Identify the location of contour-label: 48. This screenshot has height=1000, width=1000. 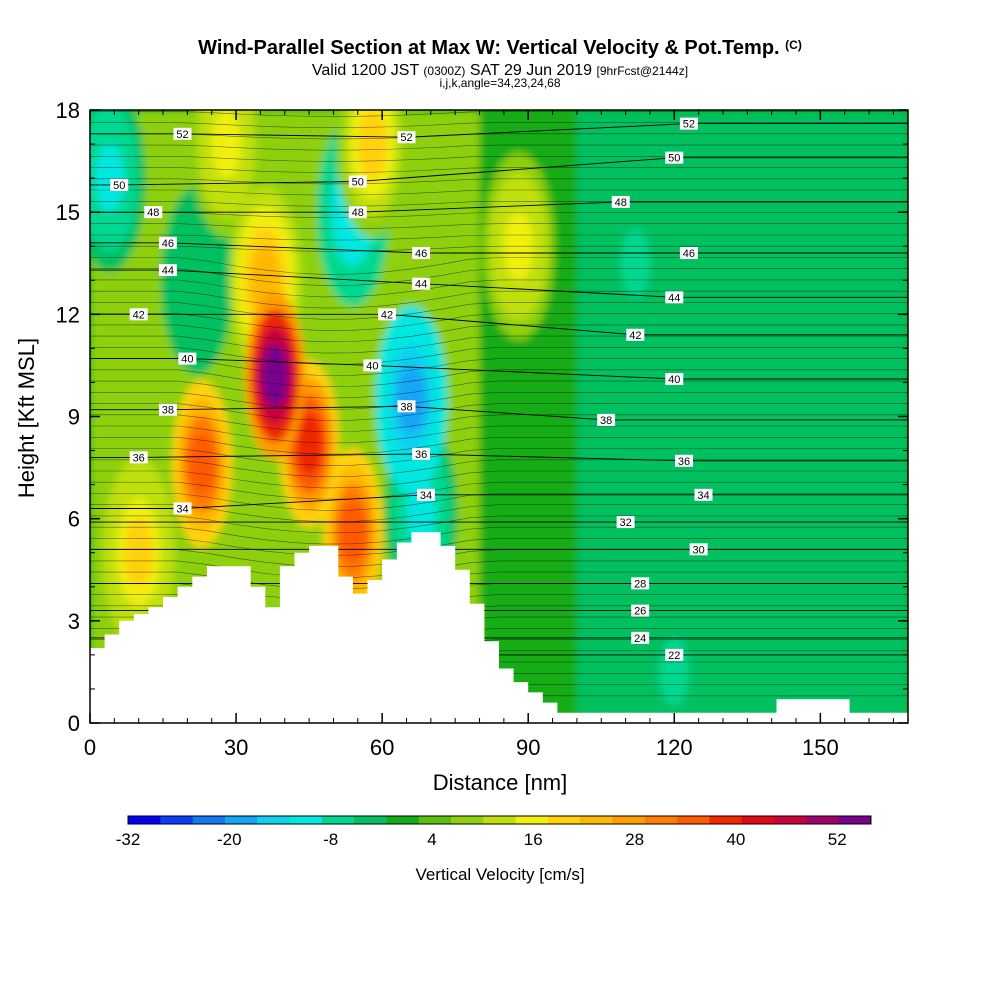
(153, 212).